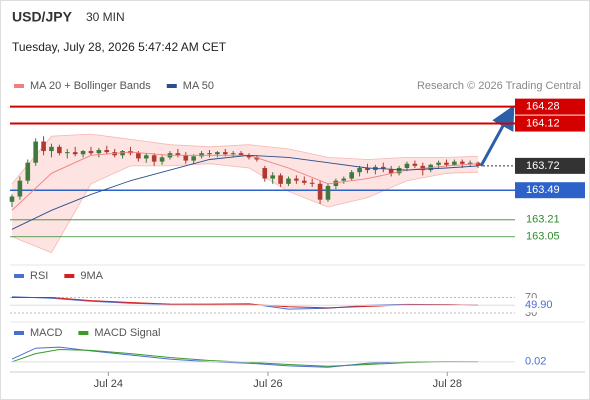  Describe the element at coordinates (42, 17) in the screenshot. I see `symbol: USD/JPY` at that location.